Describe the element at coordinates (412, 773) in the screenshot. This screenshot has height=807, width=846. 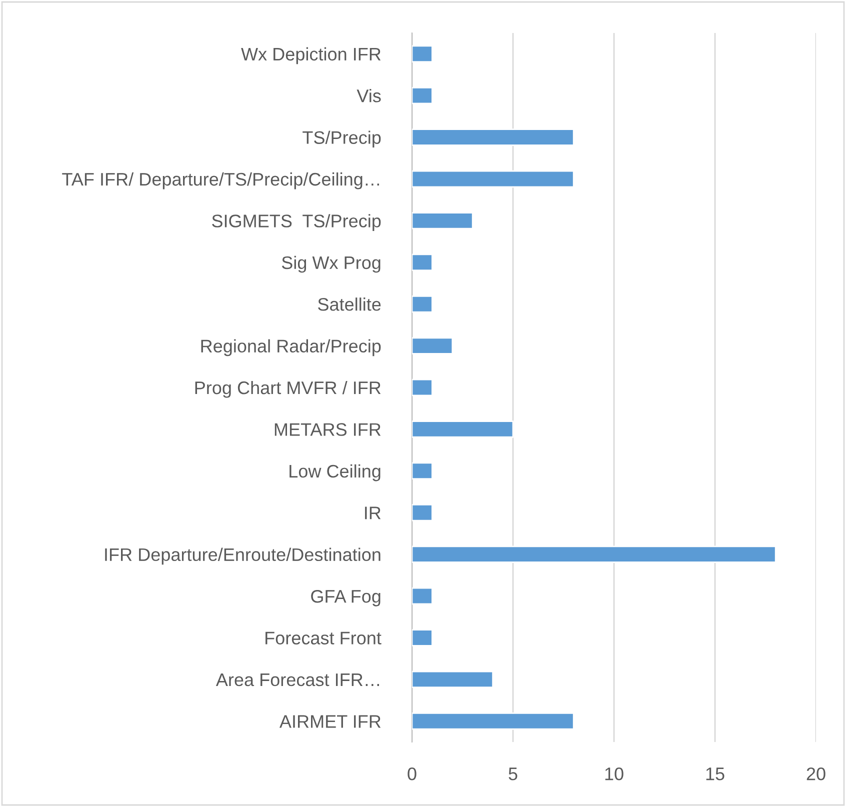
I see `x-tick-label: 0` at that location.